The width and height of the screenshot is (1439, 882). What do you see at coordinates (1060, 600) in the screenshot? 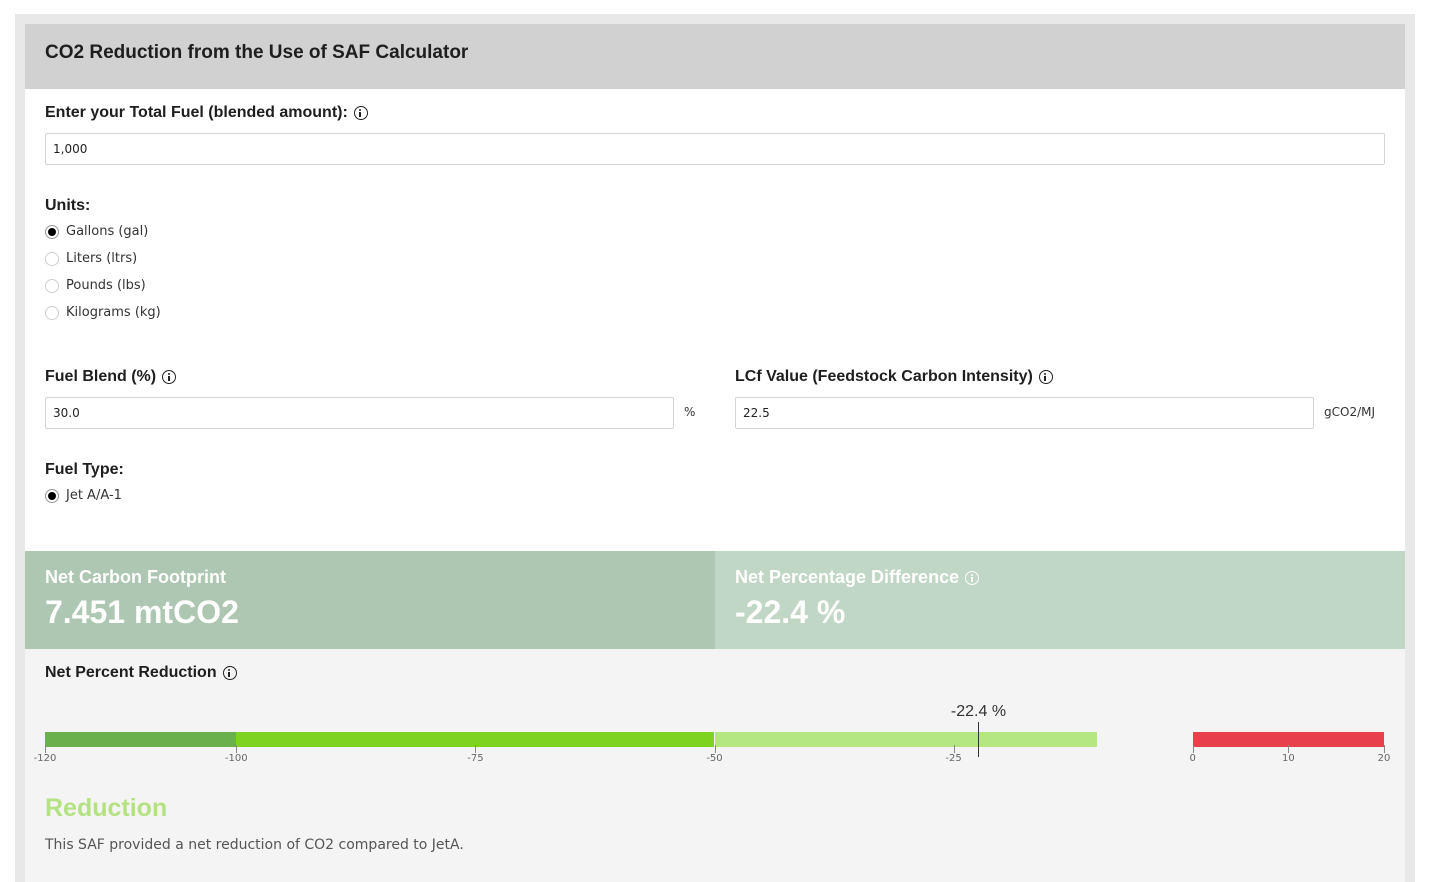
I see `net-percentage-difference-panel: Net Percentage Difference -22.4 %` at bounding box center [1060, 600].